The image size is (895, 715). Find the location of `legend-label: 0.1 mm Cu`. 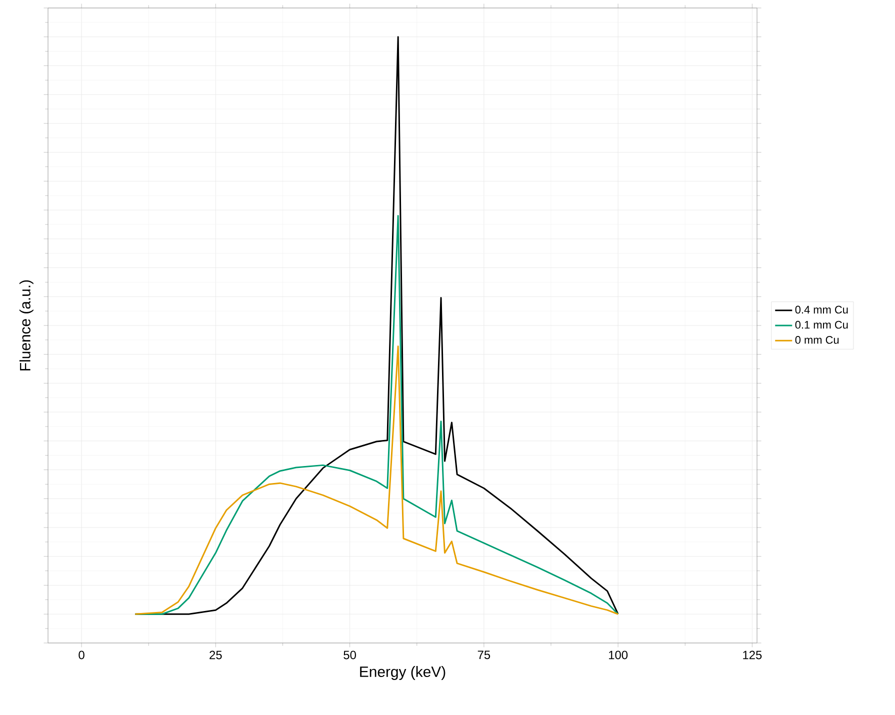

legend-label: 0.1 mm Cu is located at coordinates (821, 324).